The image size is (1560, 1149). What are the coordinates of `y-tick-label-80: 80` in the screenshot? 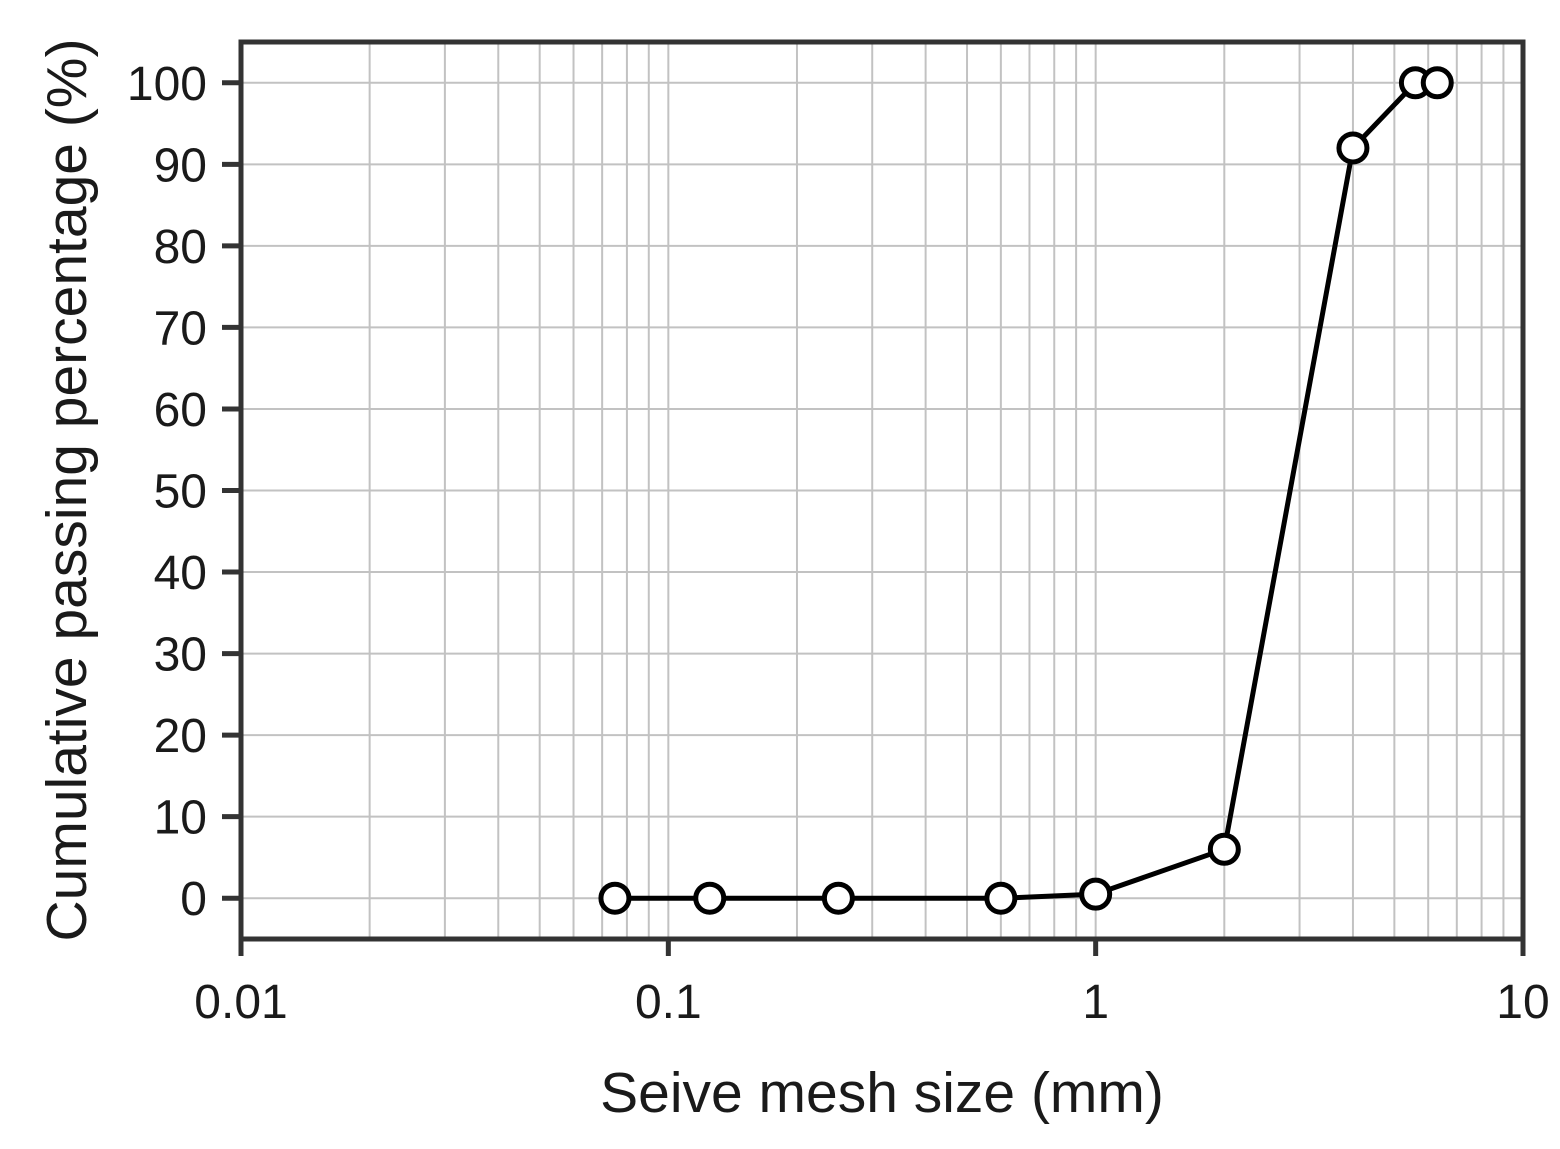 It's located at (180, 247).